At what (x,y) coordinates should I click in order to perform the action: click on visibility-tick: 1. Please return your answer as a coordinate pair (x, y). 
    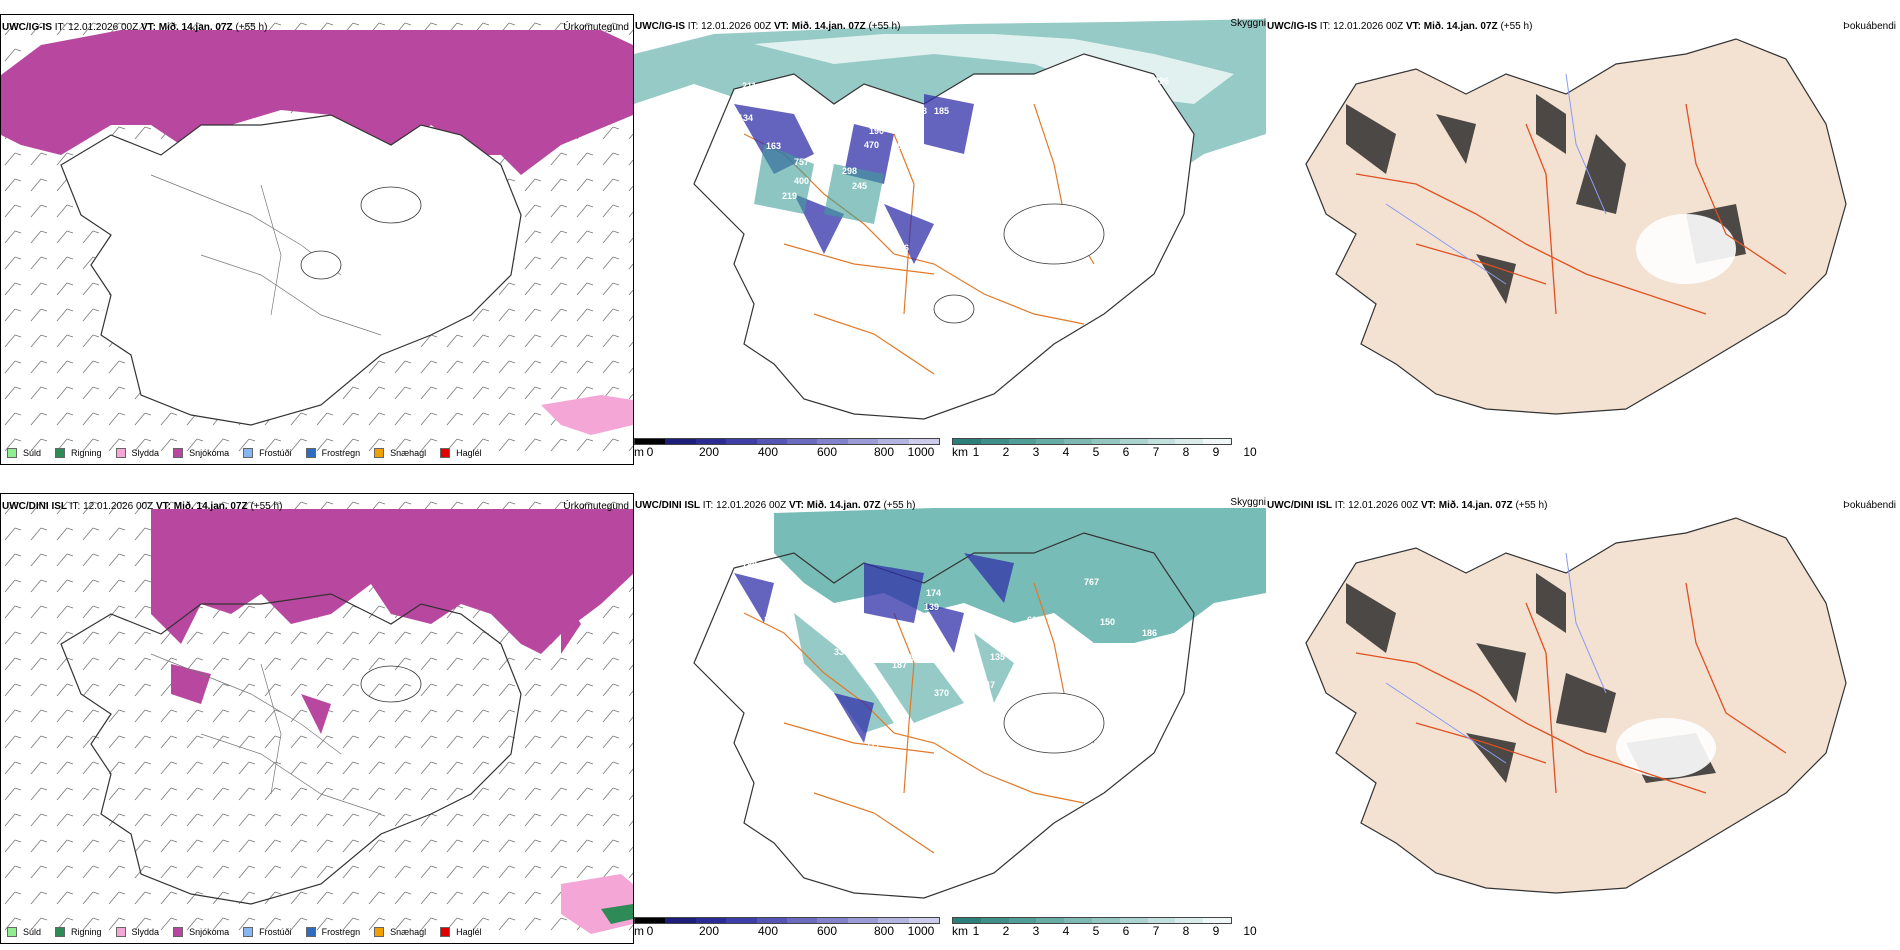
    Looking at the image, I should click on (976, 931).